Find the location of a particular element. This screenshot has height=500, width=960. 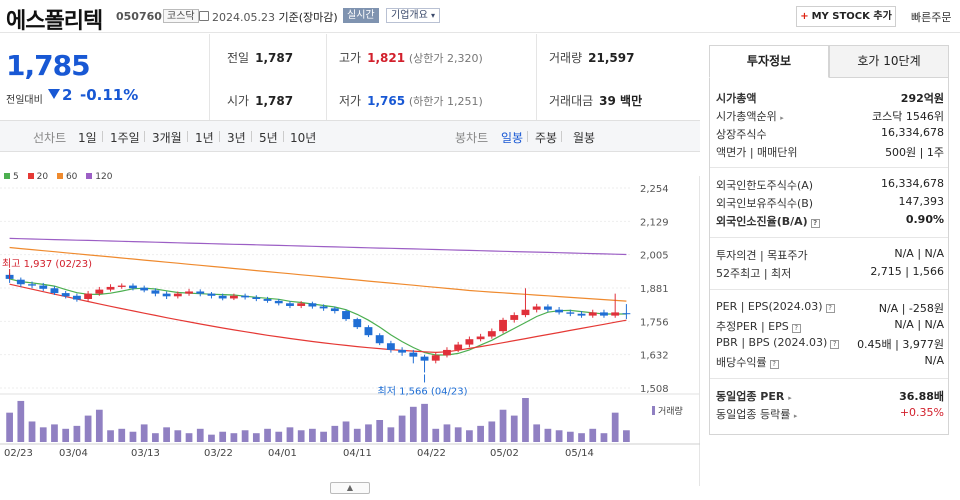

prev-close: 전일 1,787 is located at coordinates (260, 58).